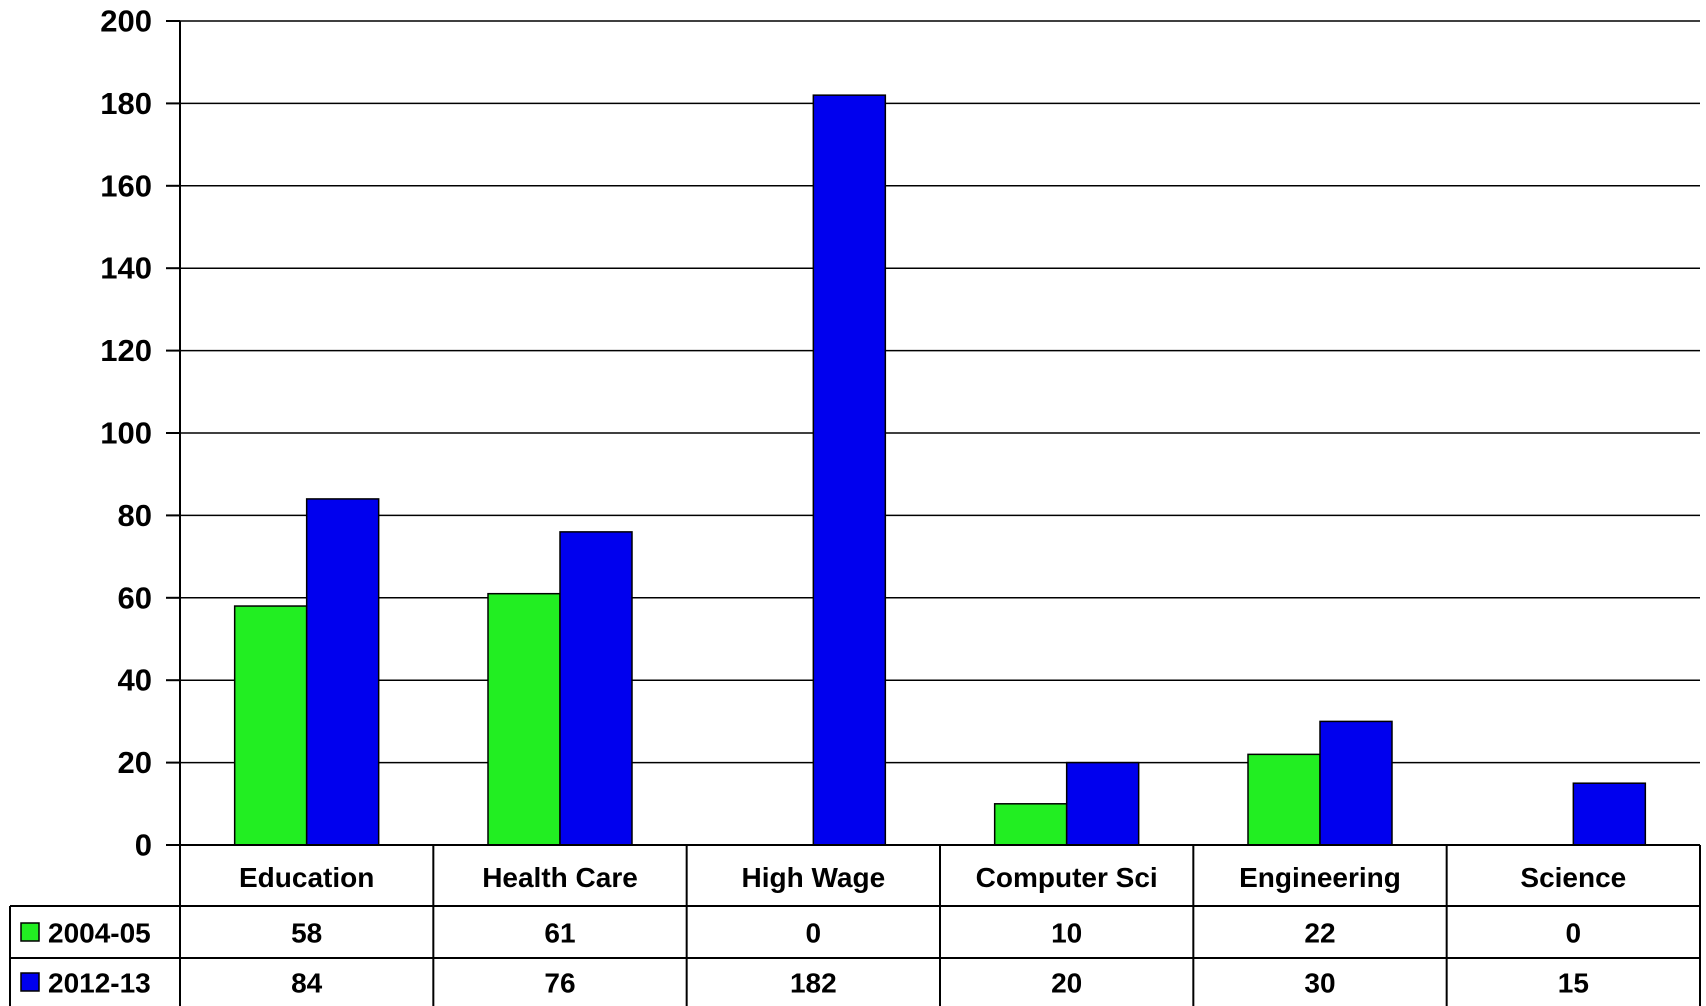 The image size is (1706, 1006). What do you see at coordinates (1573, 877) in the screenshot?
I see `category-label-science: Science` at bounding box center [1573, 877].